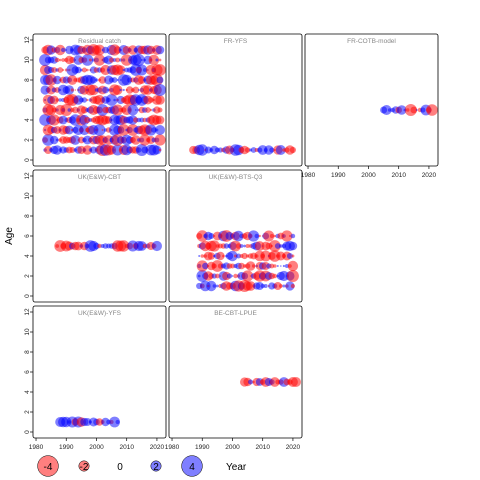  Describe the element at coordinates (27, 120) in the screenshot. I see `y-tick-label: 4` at that location.